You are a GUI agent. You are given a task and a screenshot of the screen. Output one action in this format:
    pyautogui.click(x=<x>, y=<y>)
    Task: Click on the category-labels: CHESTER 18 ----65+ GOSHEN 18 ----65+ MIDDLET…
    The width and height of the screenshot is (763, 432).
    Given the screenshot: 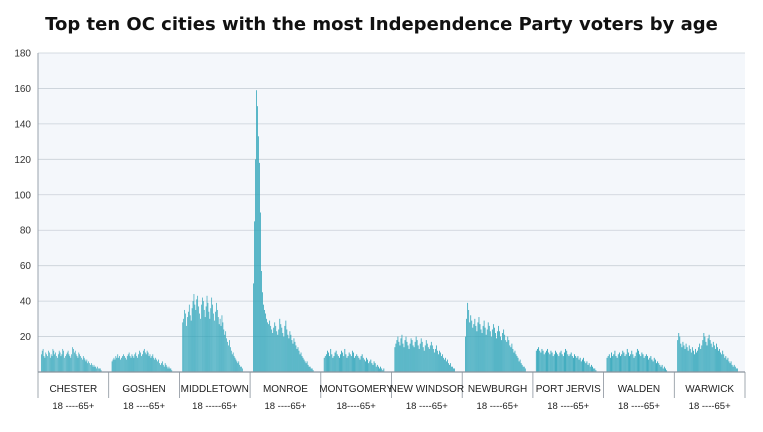 What is the action you would take?
    pyautogui.click(x=391, y=392)
    